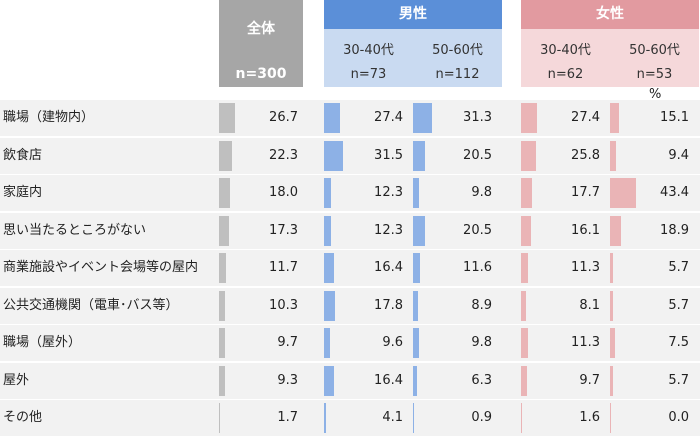 This screenshot has width=700, height=439. Describe the element at coordinates (283, 117) in the screenshot. I see `value-label: 26.7` at that location.